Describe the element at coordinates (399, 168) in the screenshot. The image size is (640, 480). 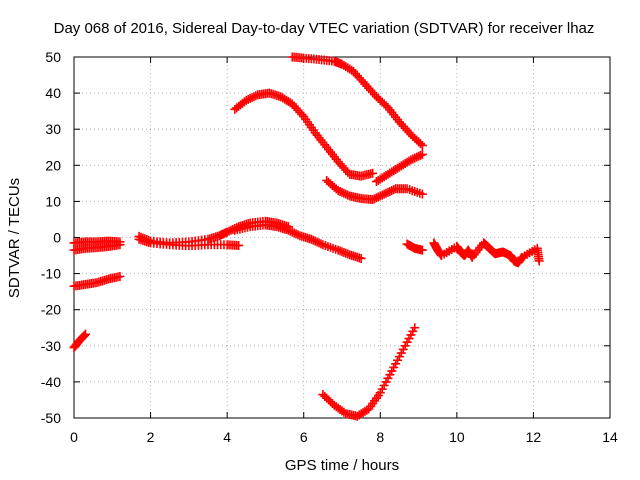
I see `series-j` at that location.